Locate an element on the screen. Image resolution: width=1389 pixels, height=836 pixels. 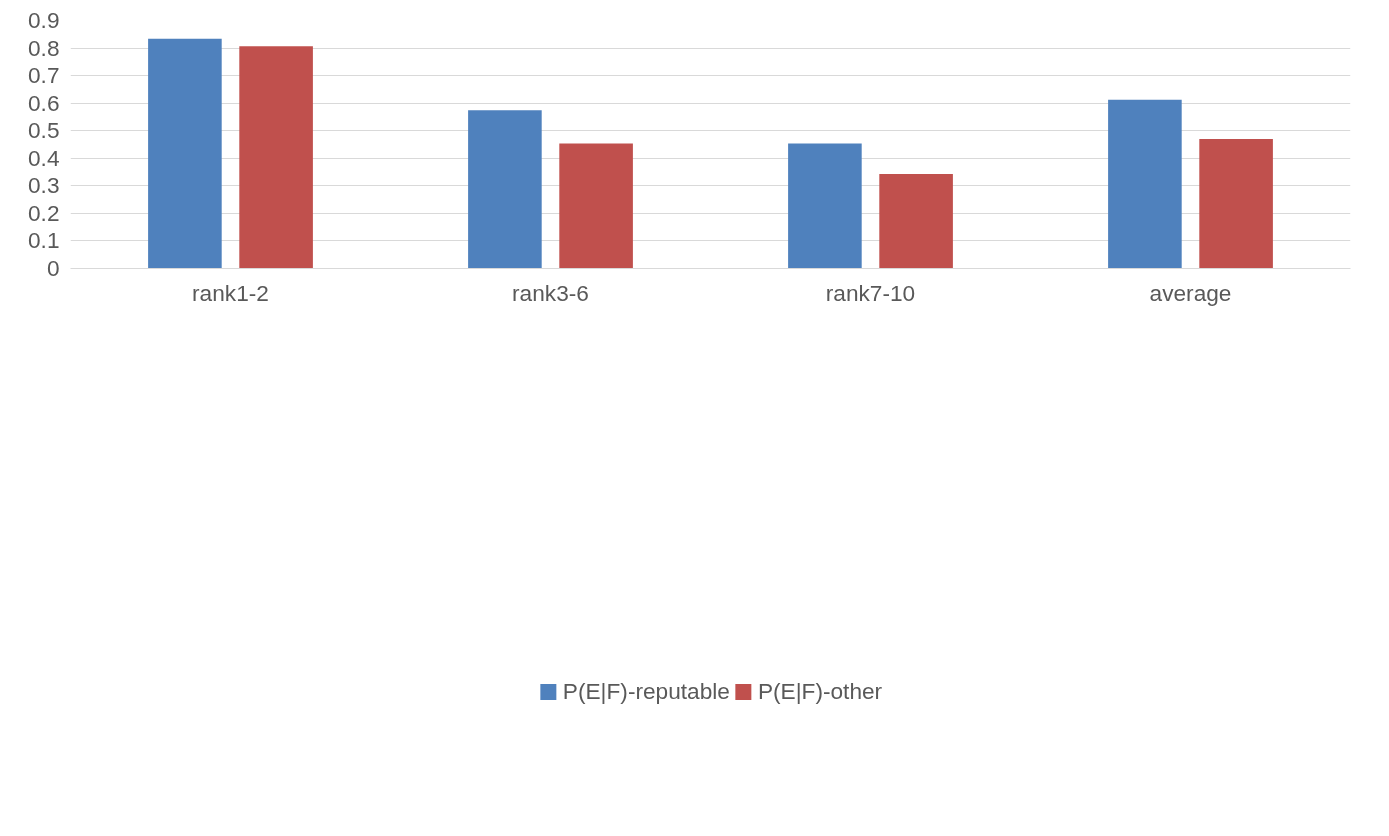
y-tick-label: 0.8 is located at coordinates (44, 47).